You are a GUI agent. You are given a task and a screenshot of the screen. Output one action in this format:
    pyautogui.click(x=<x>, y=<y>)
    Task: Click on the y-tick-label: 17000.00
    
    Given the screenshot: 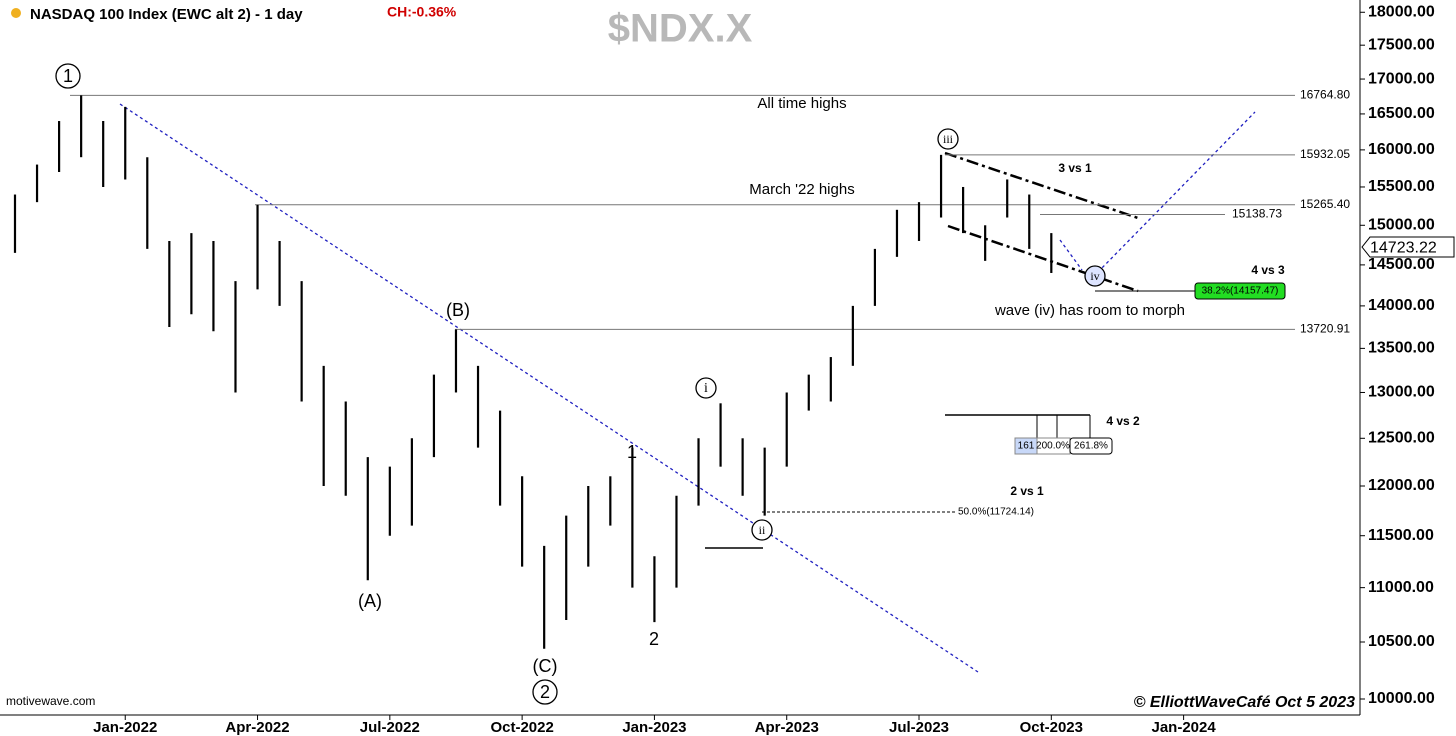 What is the action you would take?
    pyautogui.click(x=1401, y=78)
    